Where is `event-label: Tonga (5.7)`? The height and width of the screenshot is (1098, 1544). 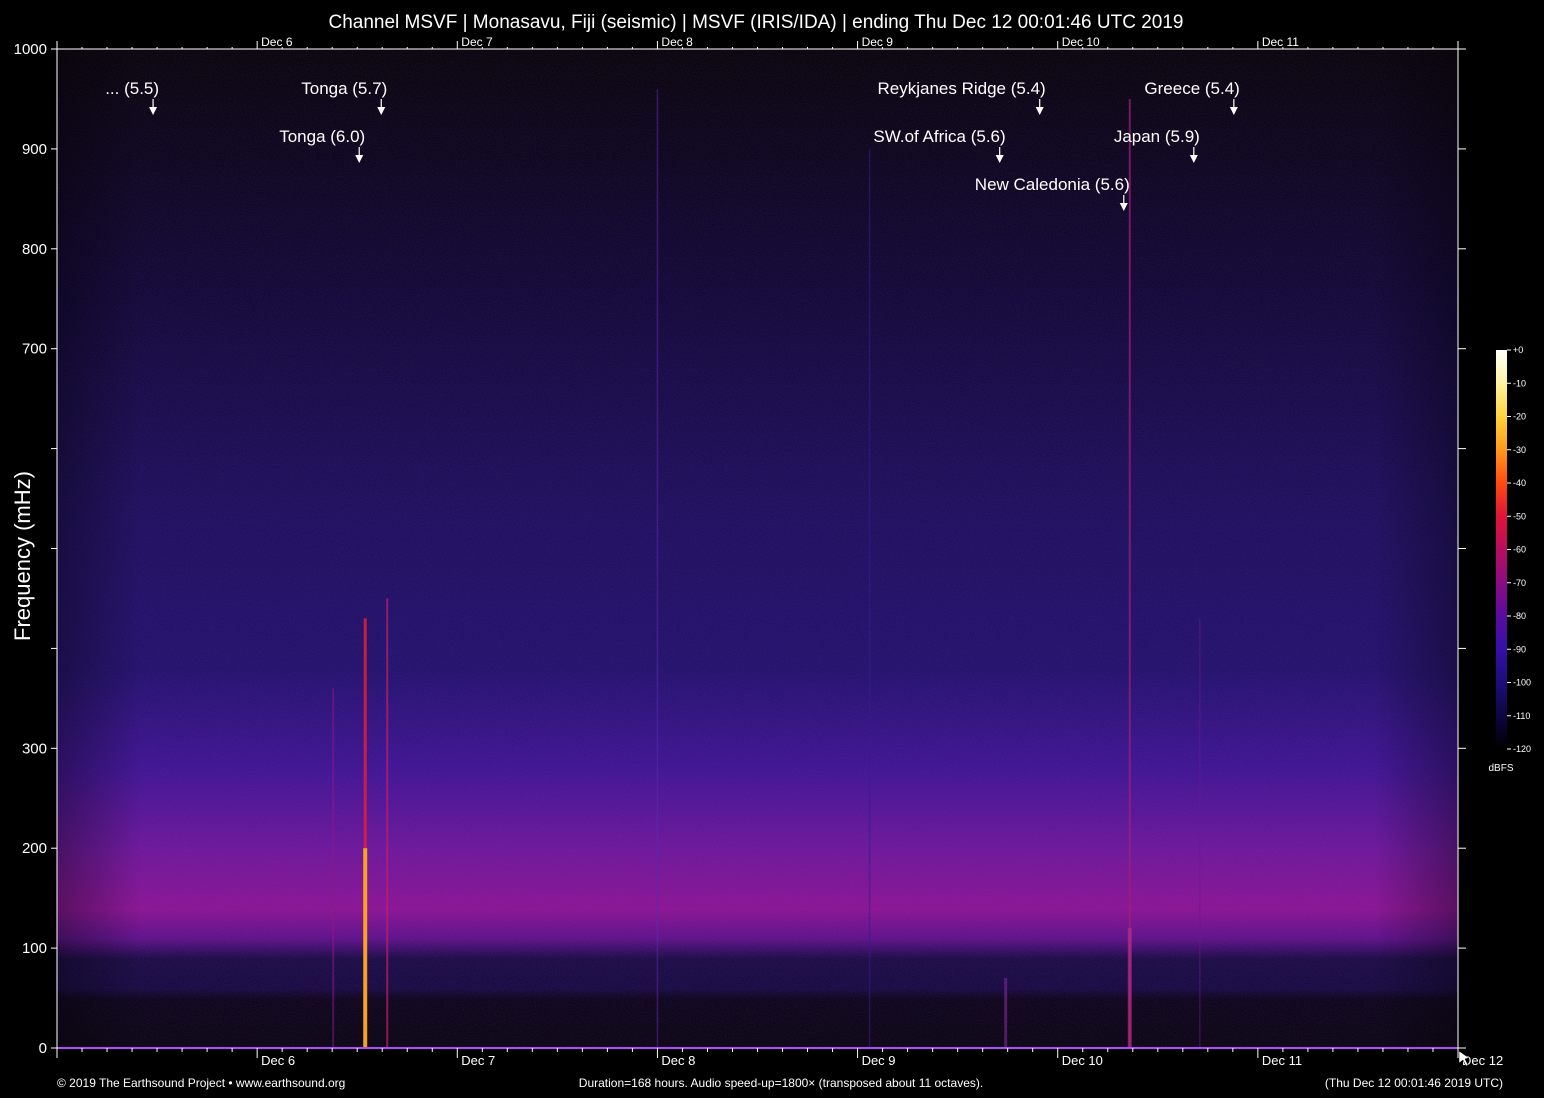
event-label: Tonga (5.7) is located at coordinates (344, 88).